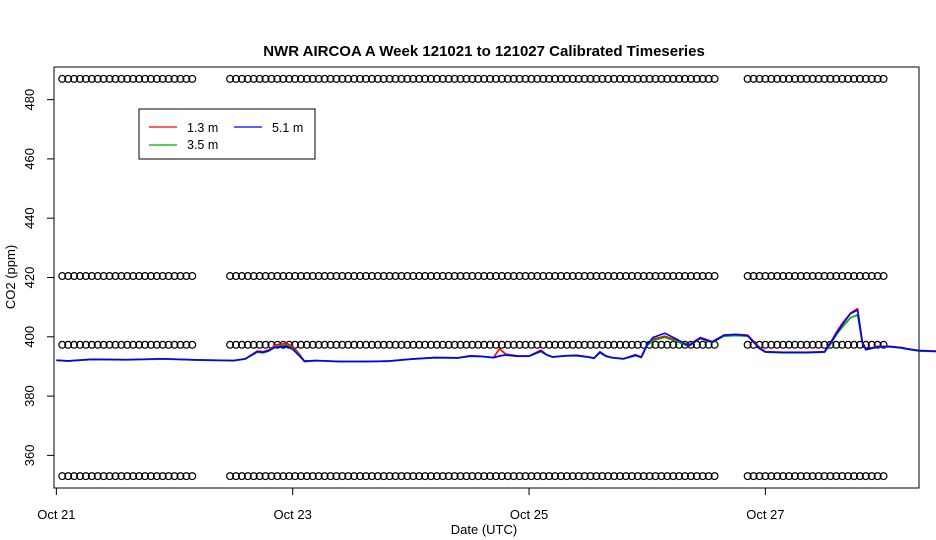 The width and height of the screenshot is (936, 540). Describe the element at coordinates (29, 159) in the screenshot. I see `y-tick-label-5: 460` at that location.